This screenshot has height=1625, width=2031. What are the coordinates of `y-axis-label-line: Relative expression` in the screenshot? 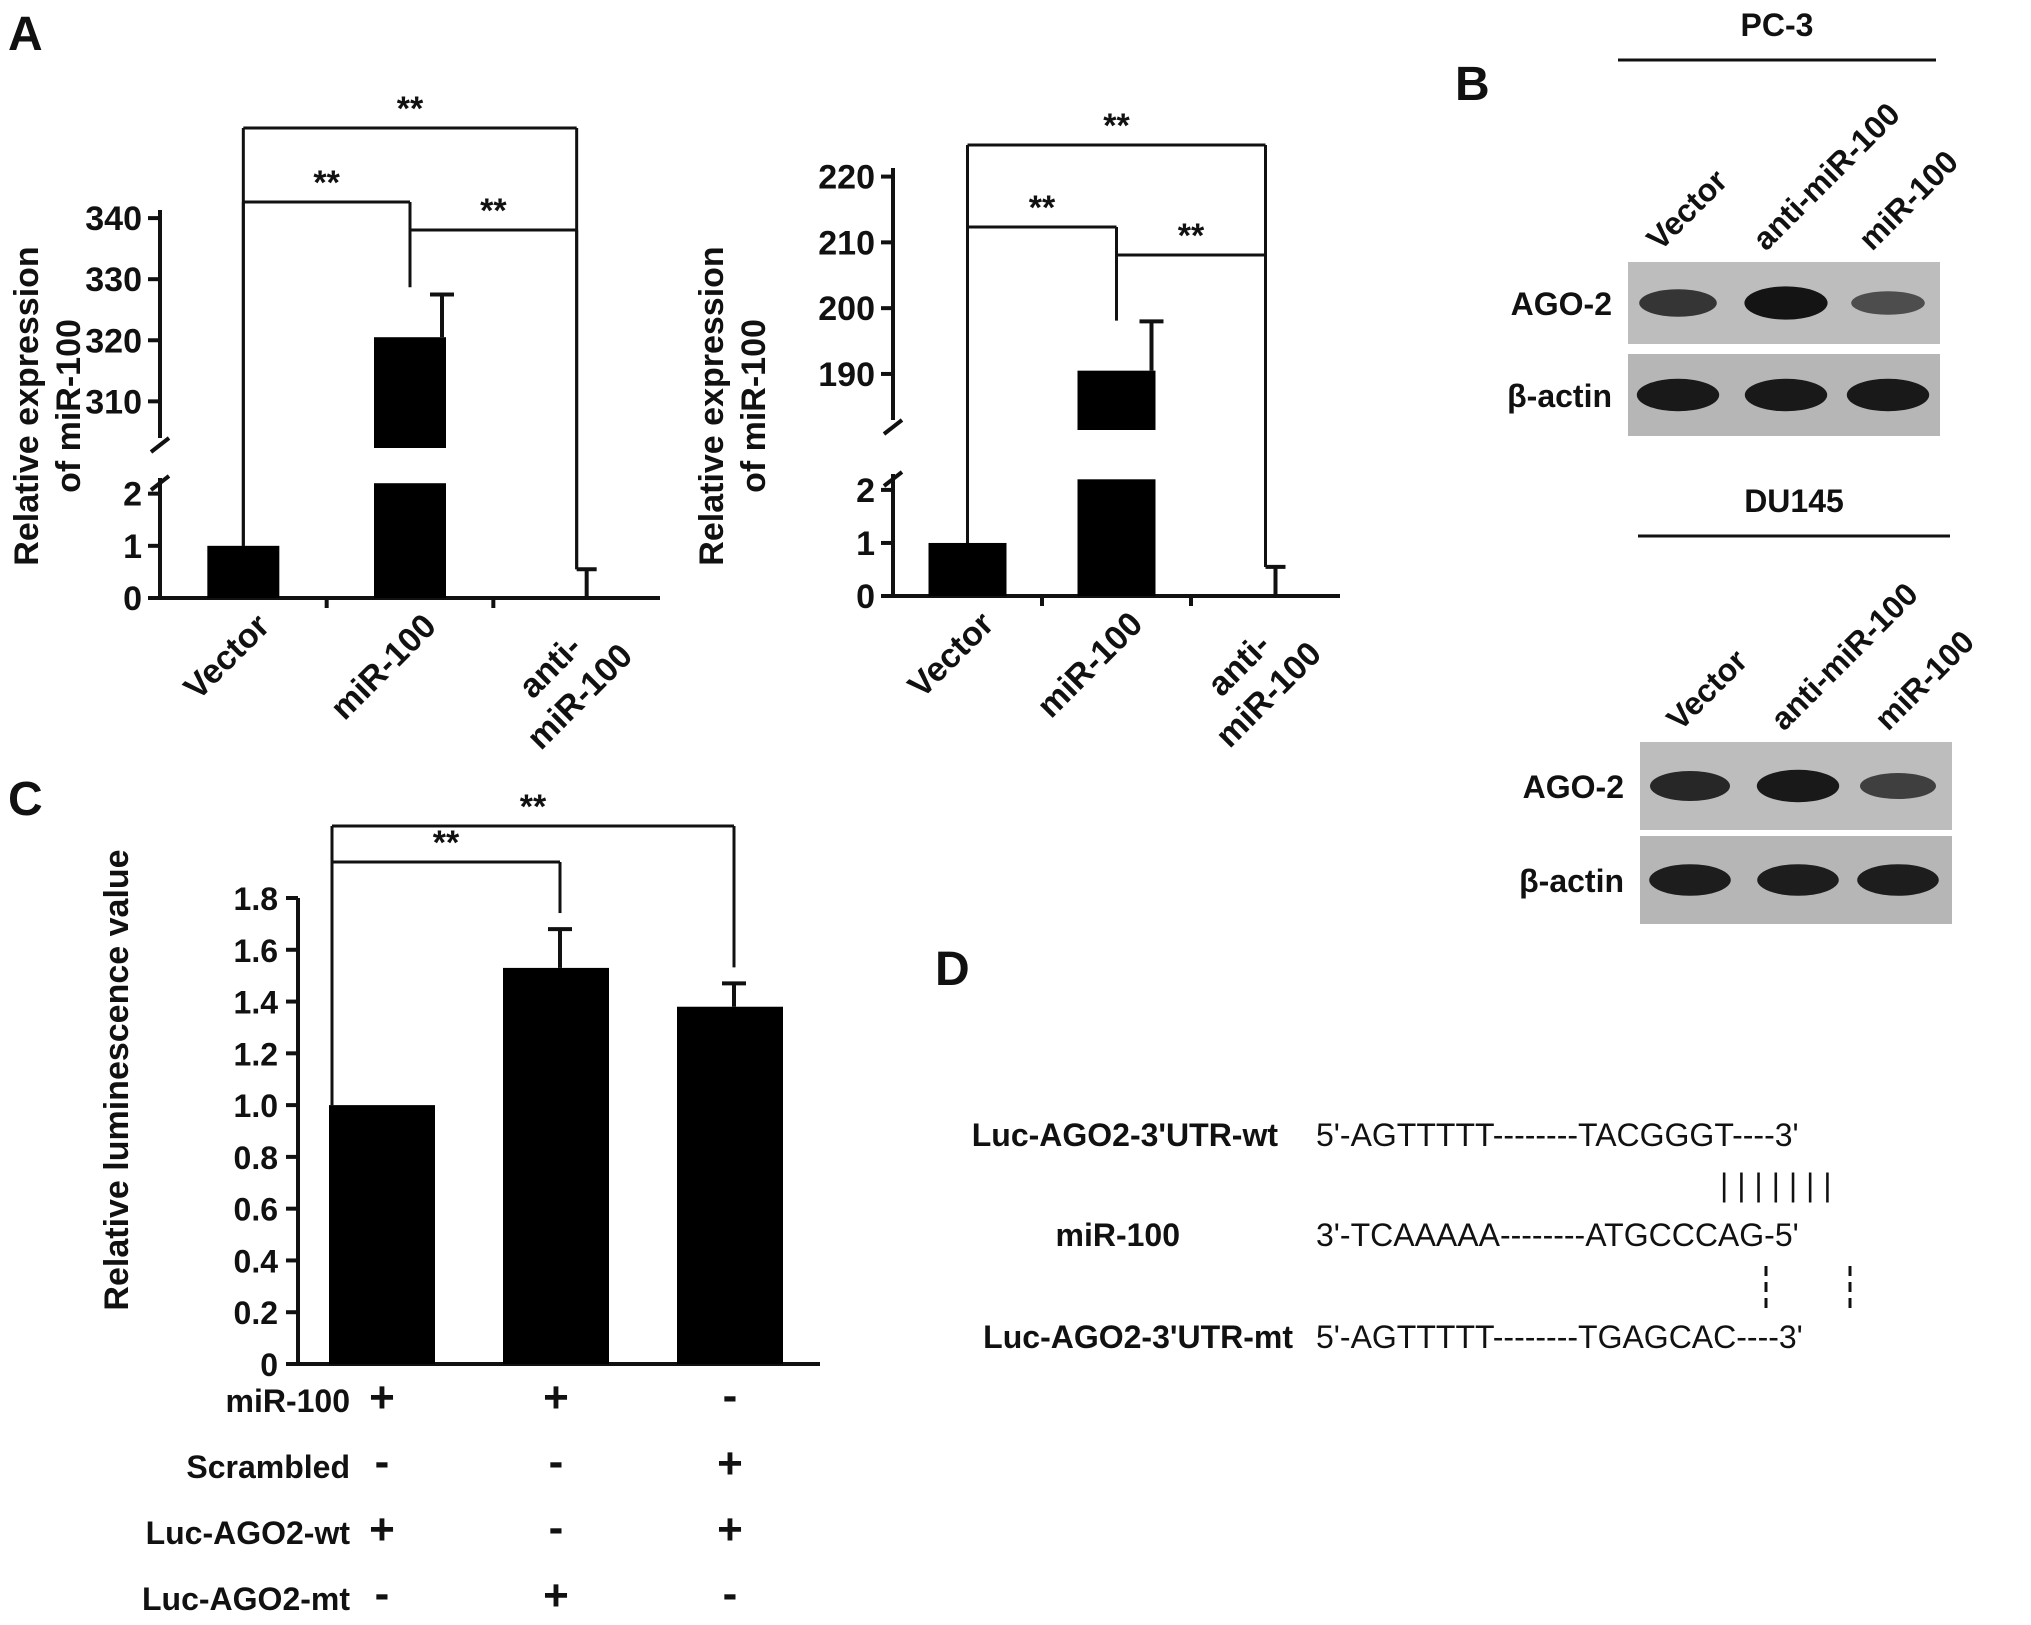 It's located at (27, 405).